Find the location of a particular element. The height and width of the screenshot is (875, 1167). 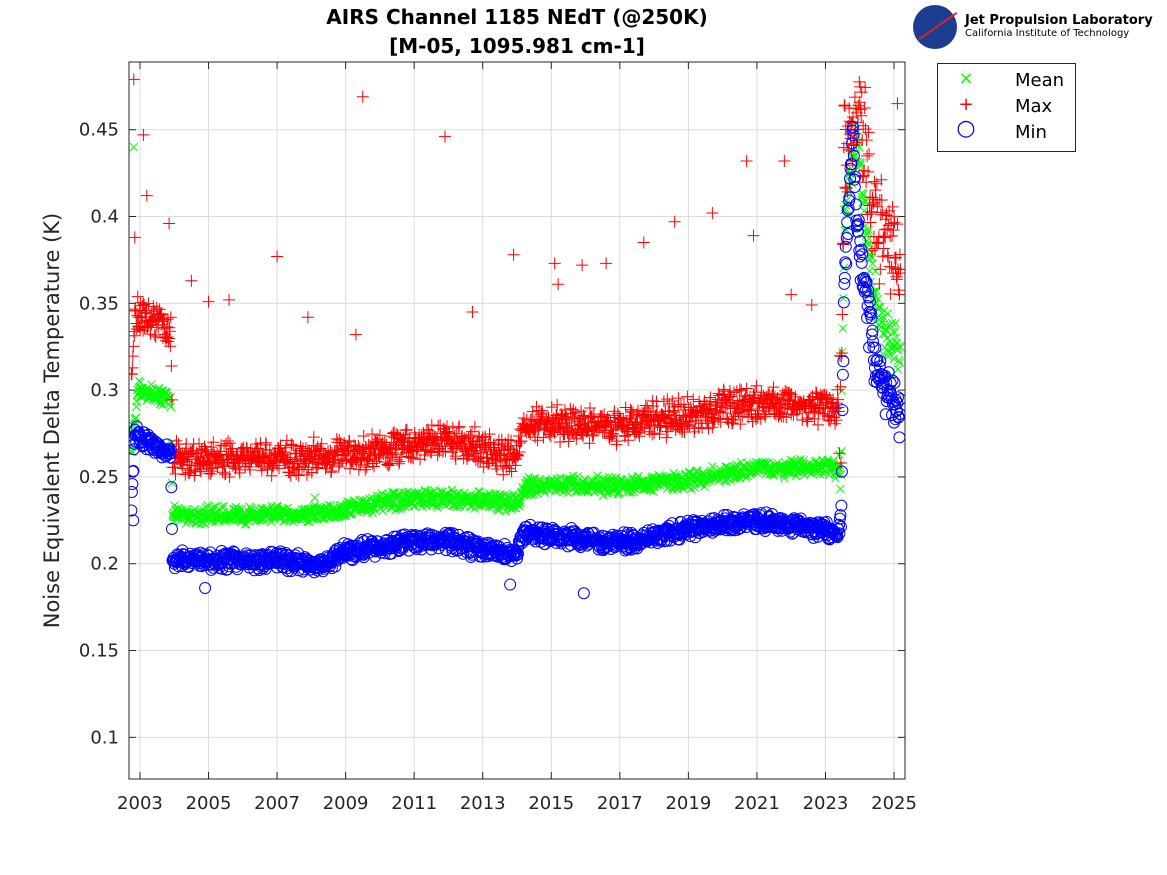

y-tick-label: 0.45 is located at coordinates (99, 130).